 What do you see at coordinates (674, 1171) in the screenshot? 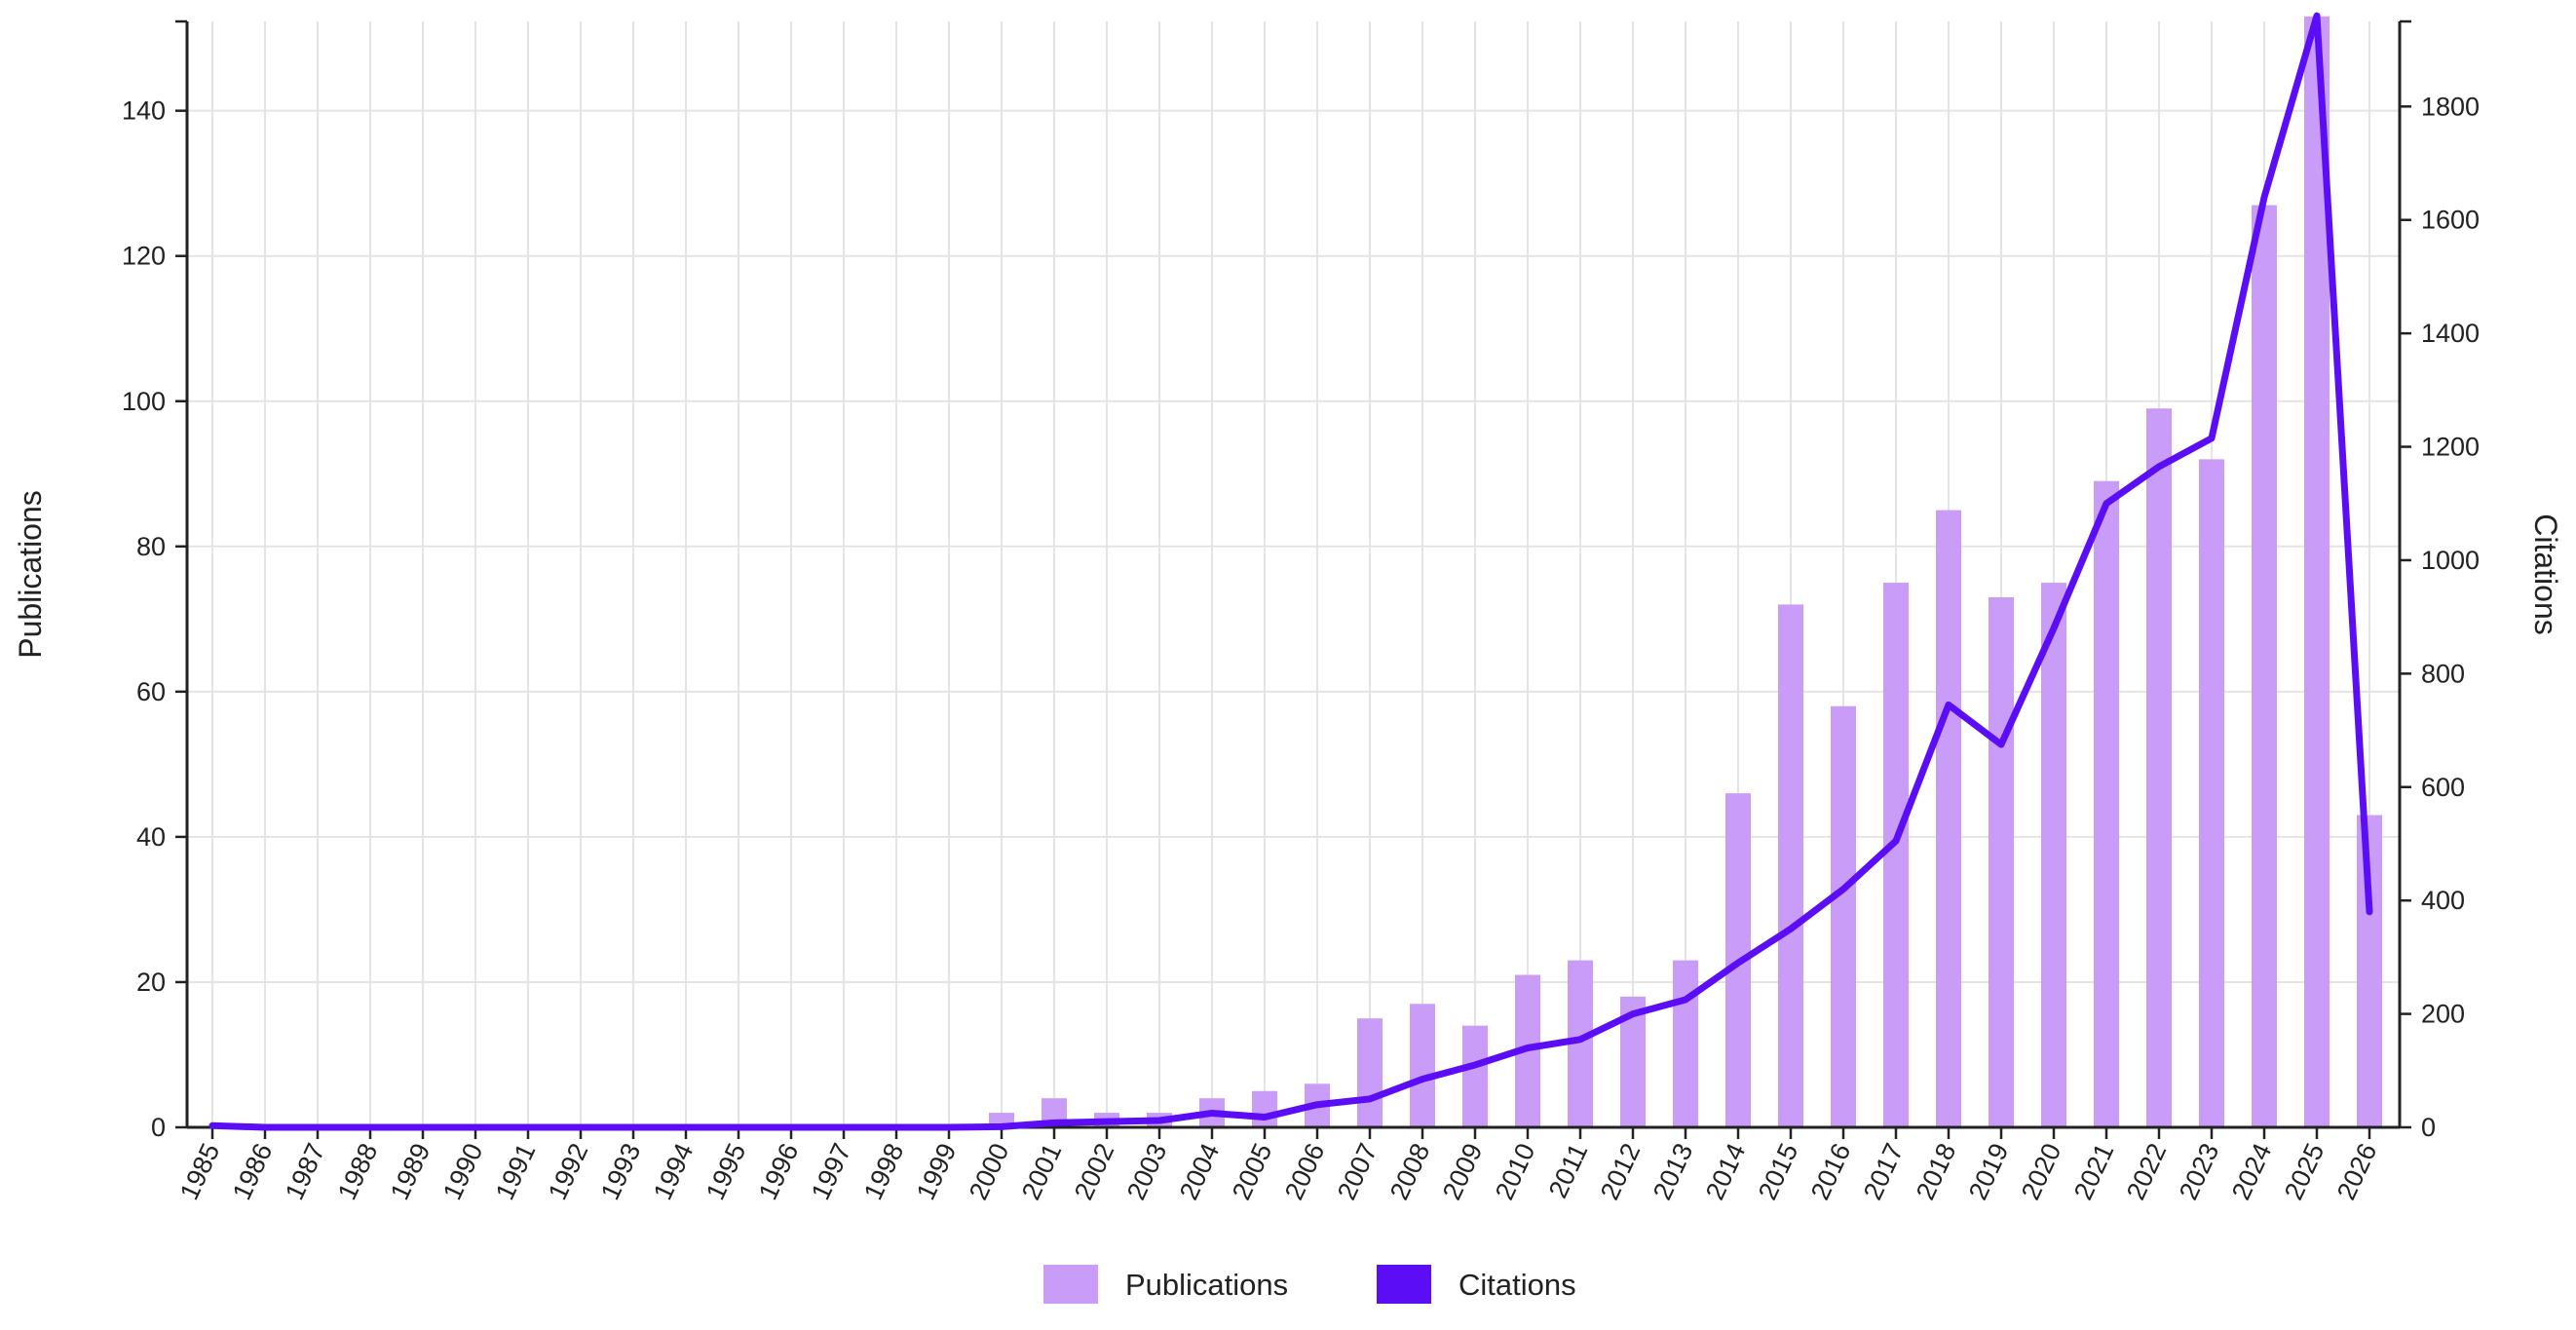
I see `x-tick-label: 1994` at bounding box center [674, 1171].